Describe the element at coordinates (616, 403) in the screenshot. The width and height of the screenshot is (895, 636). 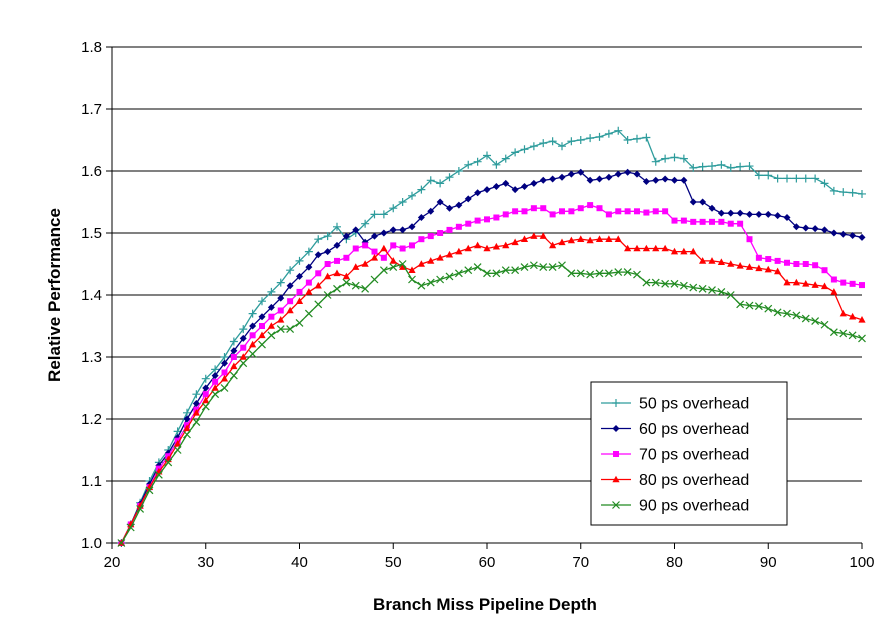
I see `legend-swatch-marker` at that location.